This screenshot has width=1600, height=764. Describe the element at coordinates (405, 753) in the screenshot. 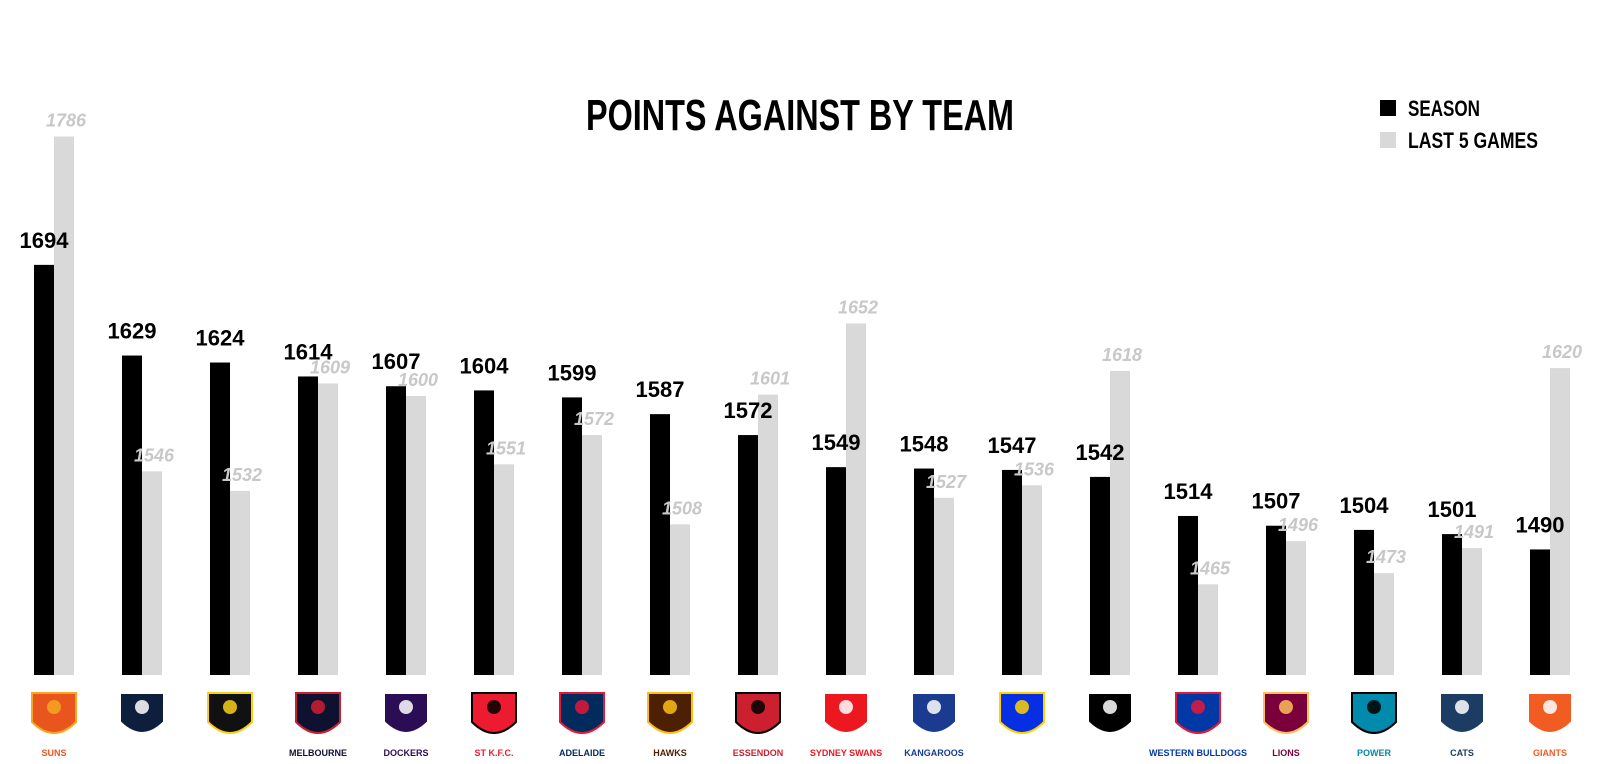

I see `svg-text: DOCKERS` at that location.